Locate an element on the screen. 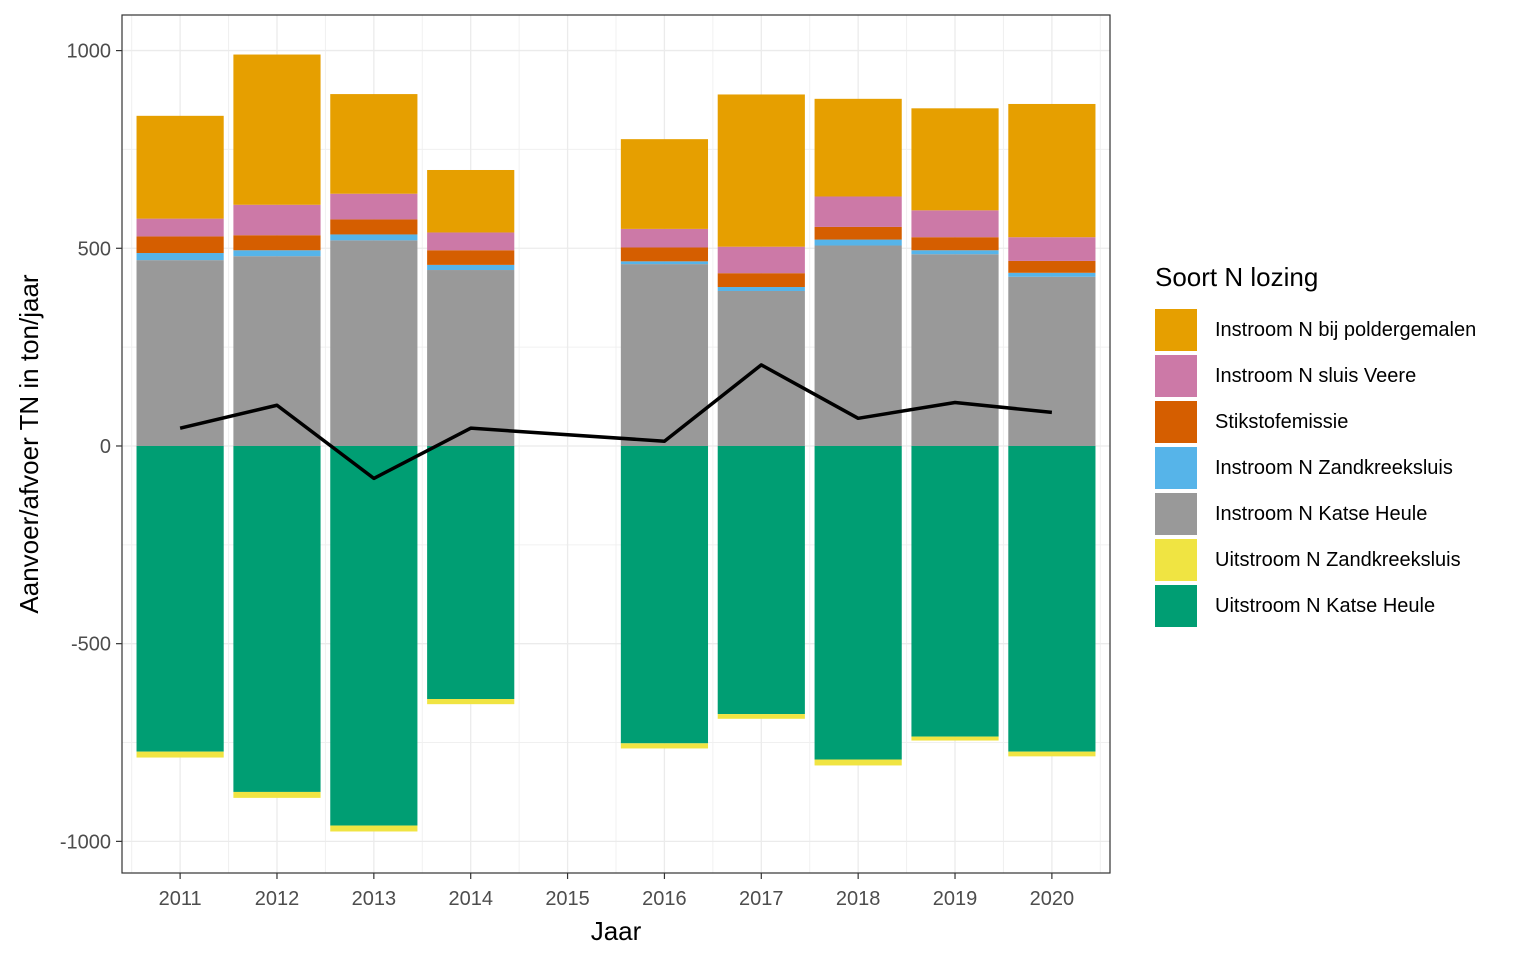 The height and width of the screenshot is (960, 1536). bar-segment-uitstroom-n-katse-heule-2019 is located at coordinates (955, 591).